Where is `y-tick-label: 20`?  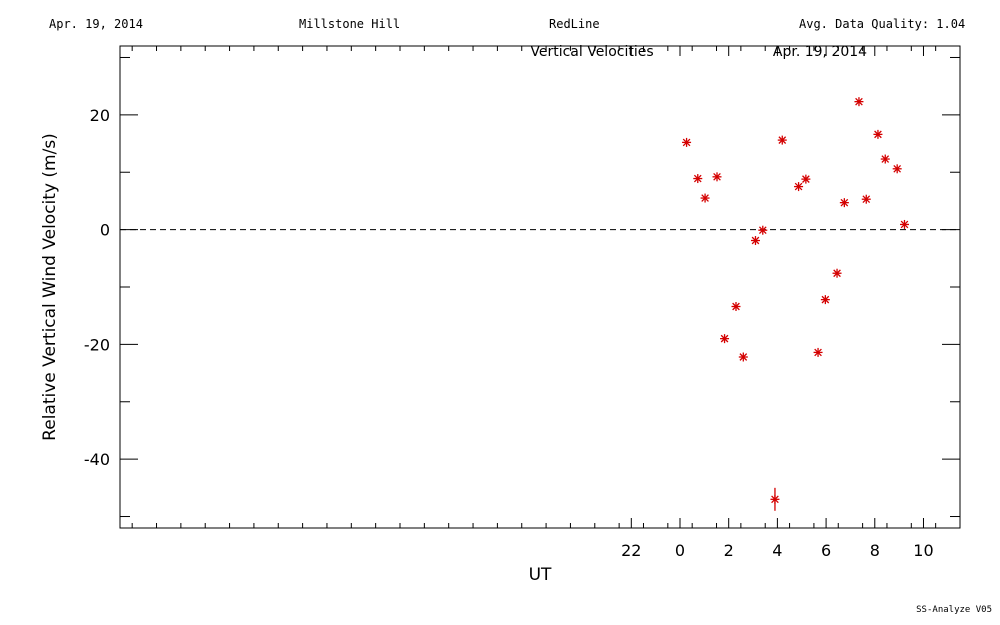
y-tick-label: 20 is located at coordinates (100, 115).